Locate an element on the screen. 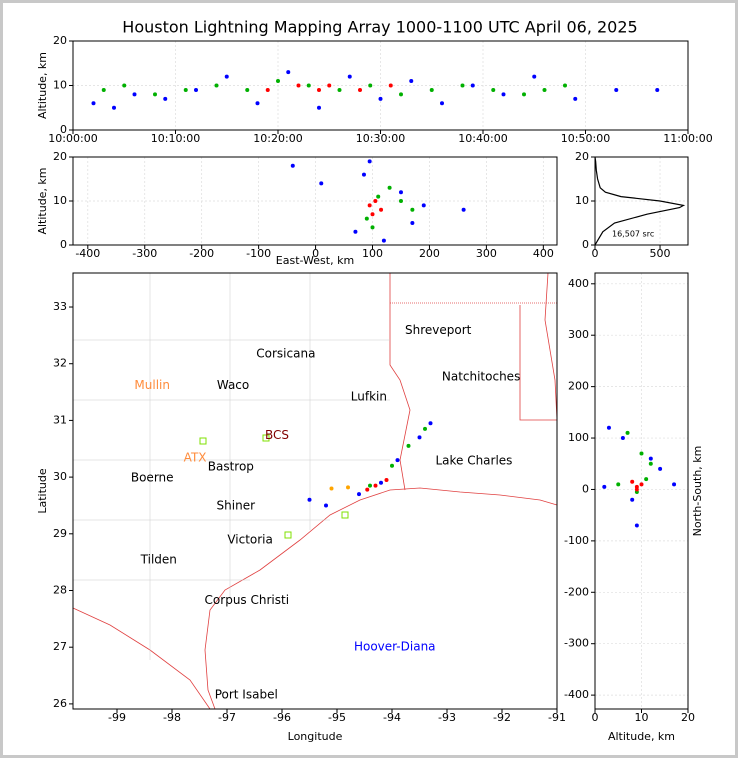 Image resolution: width=738 pixels, height=758 pixels. y-tick-label: 33 is located at coordinates (60, 306).